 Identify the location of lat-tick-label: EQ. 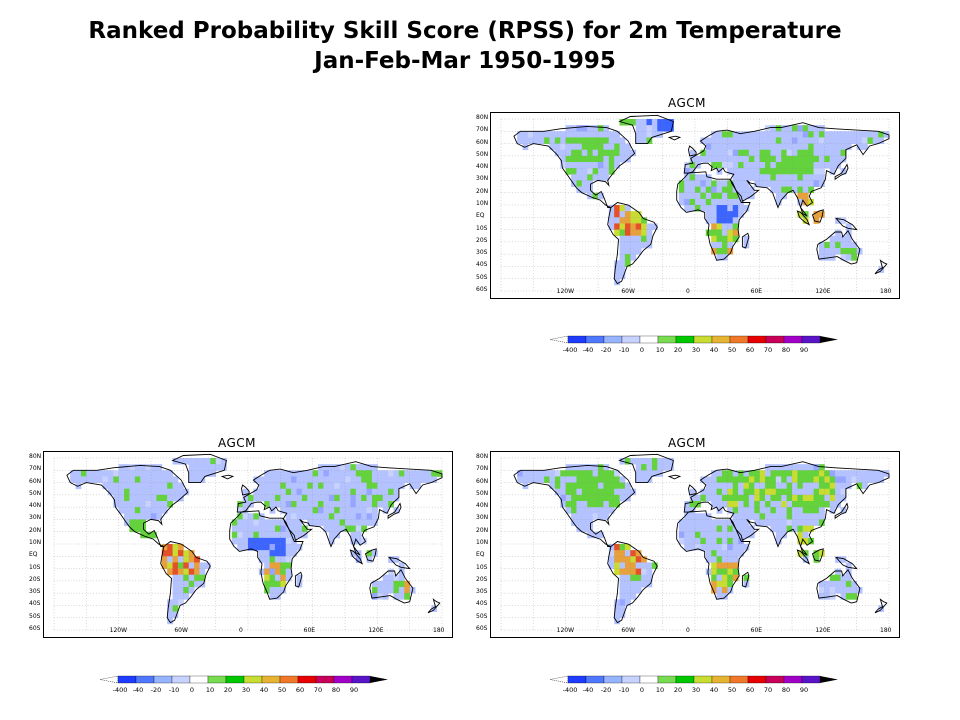
(480, 216).